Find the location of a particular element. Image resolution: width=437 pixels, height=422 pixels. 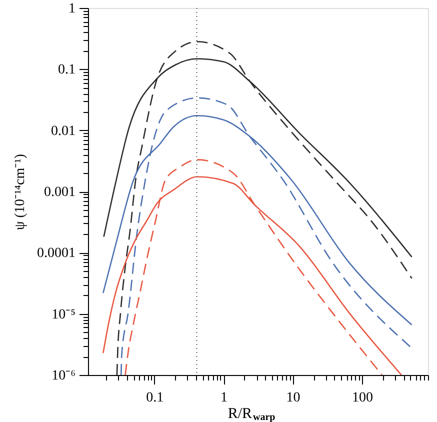

x-tick-label: 0.1 is located at coordinates (155, 398).